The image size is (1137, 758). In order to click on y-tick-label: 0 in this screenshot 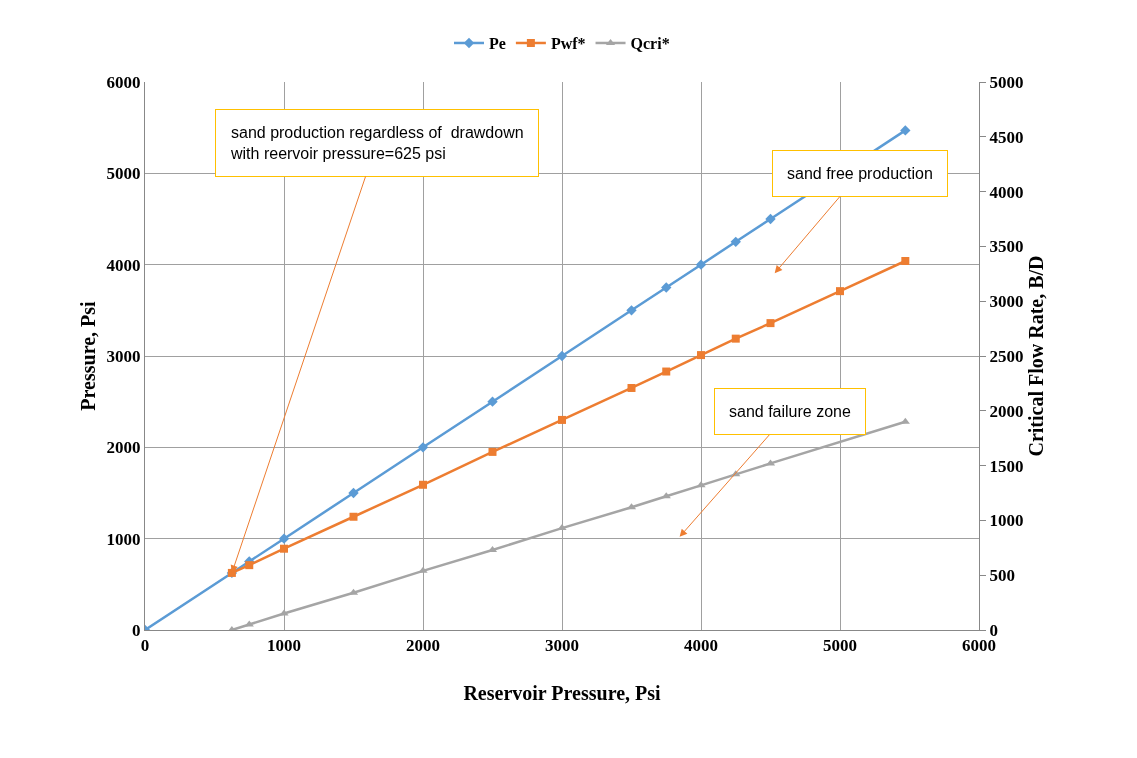, I will do `click(136, 630)`.